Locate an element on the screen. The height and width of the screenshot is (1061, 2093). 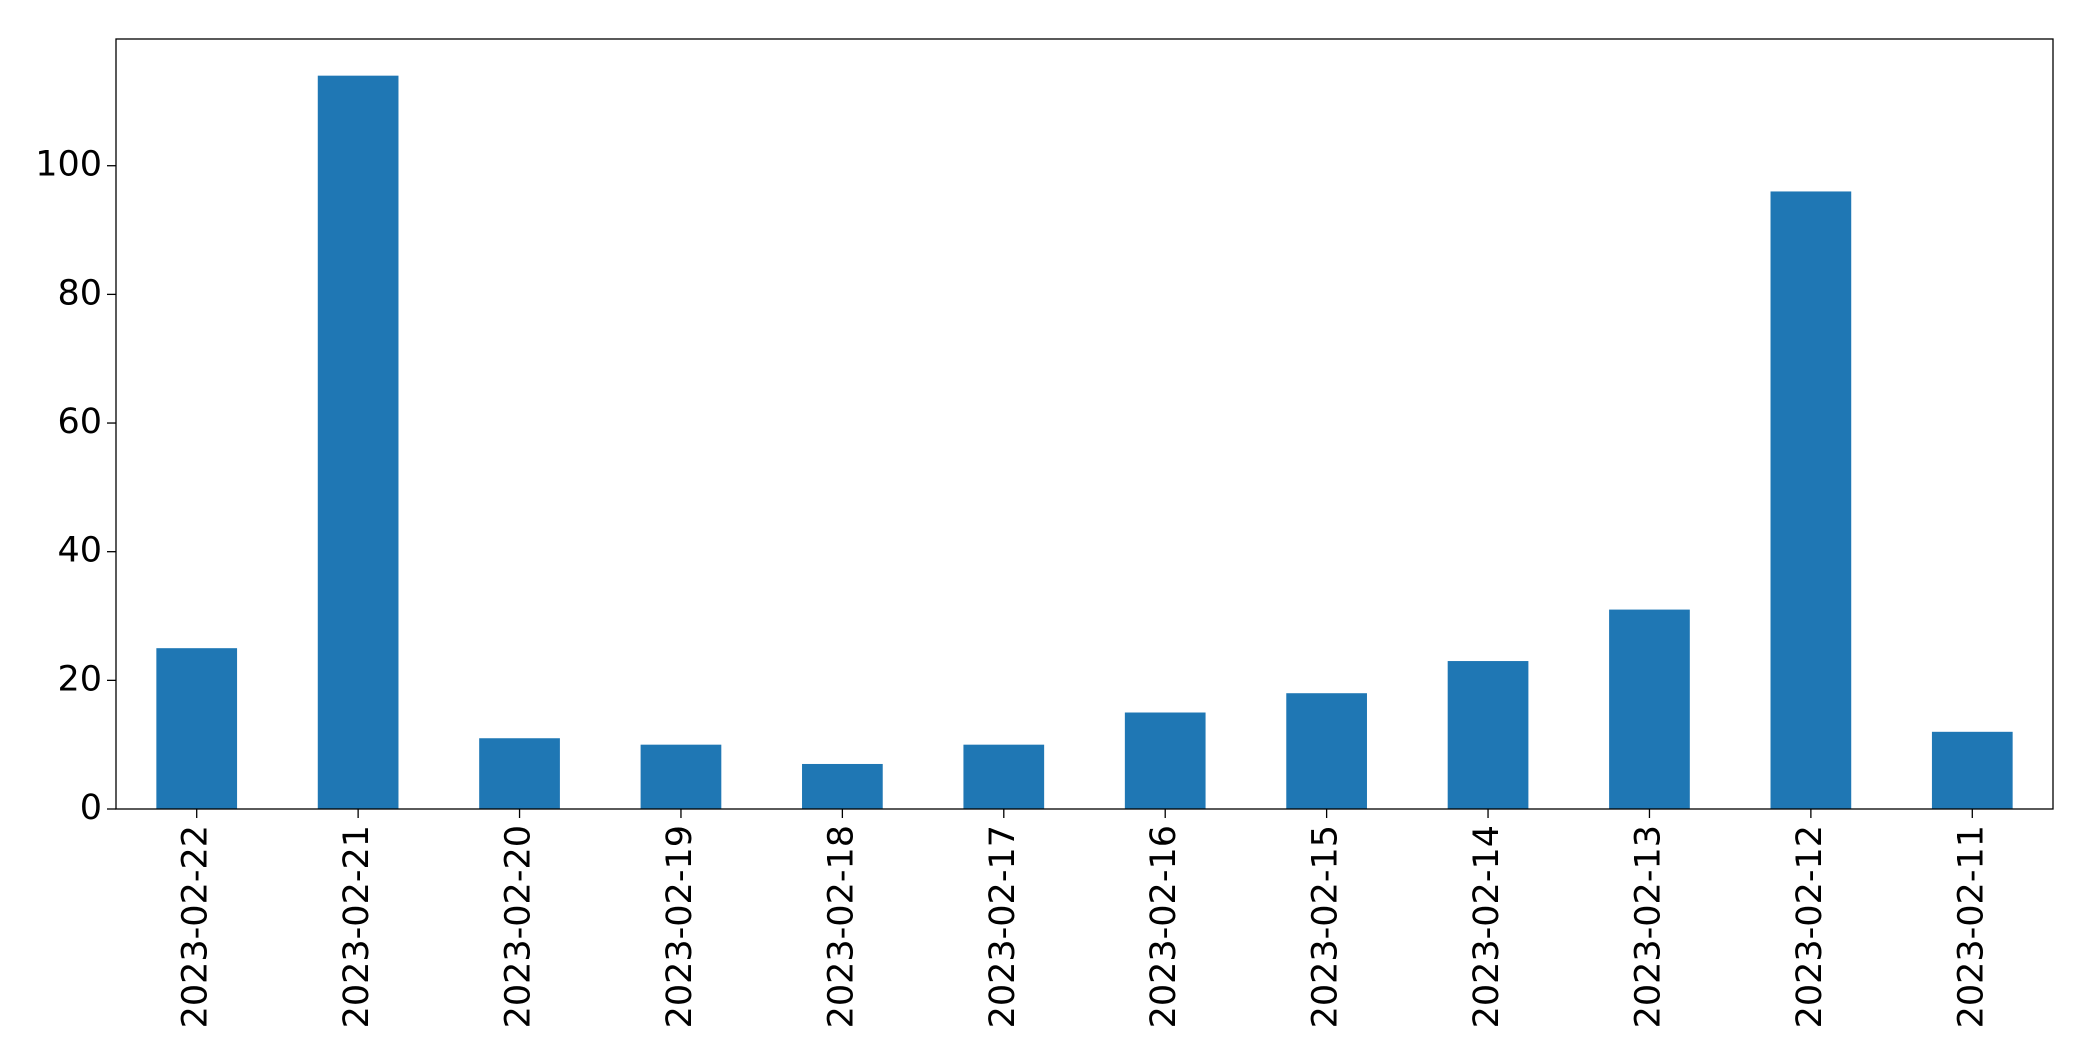
y-tick-label: 60 is located at coordinates (79, 422).